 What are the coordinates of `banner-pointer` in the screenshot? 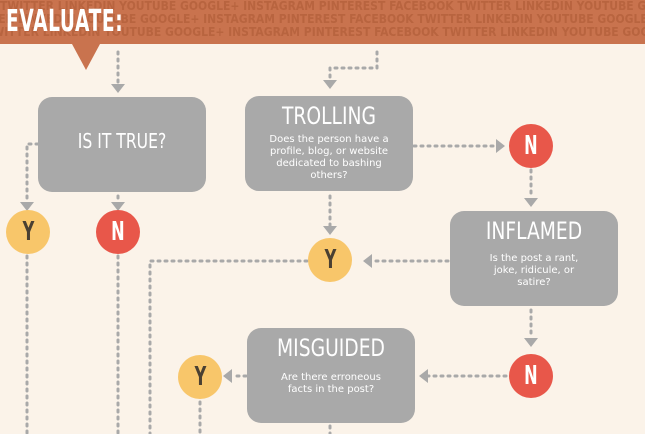 It's located at (86, 57).